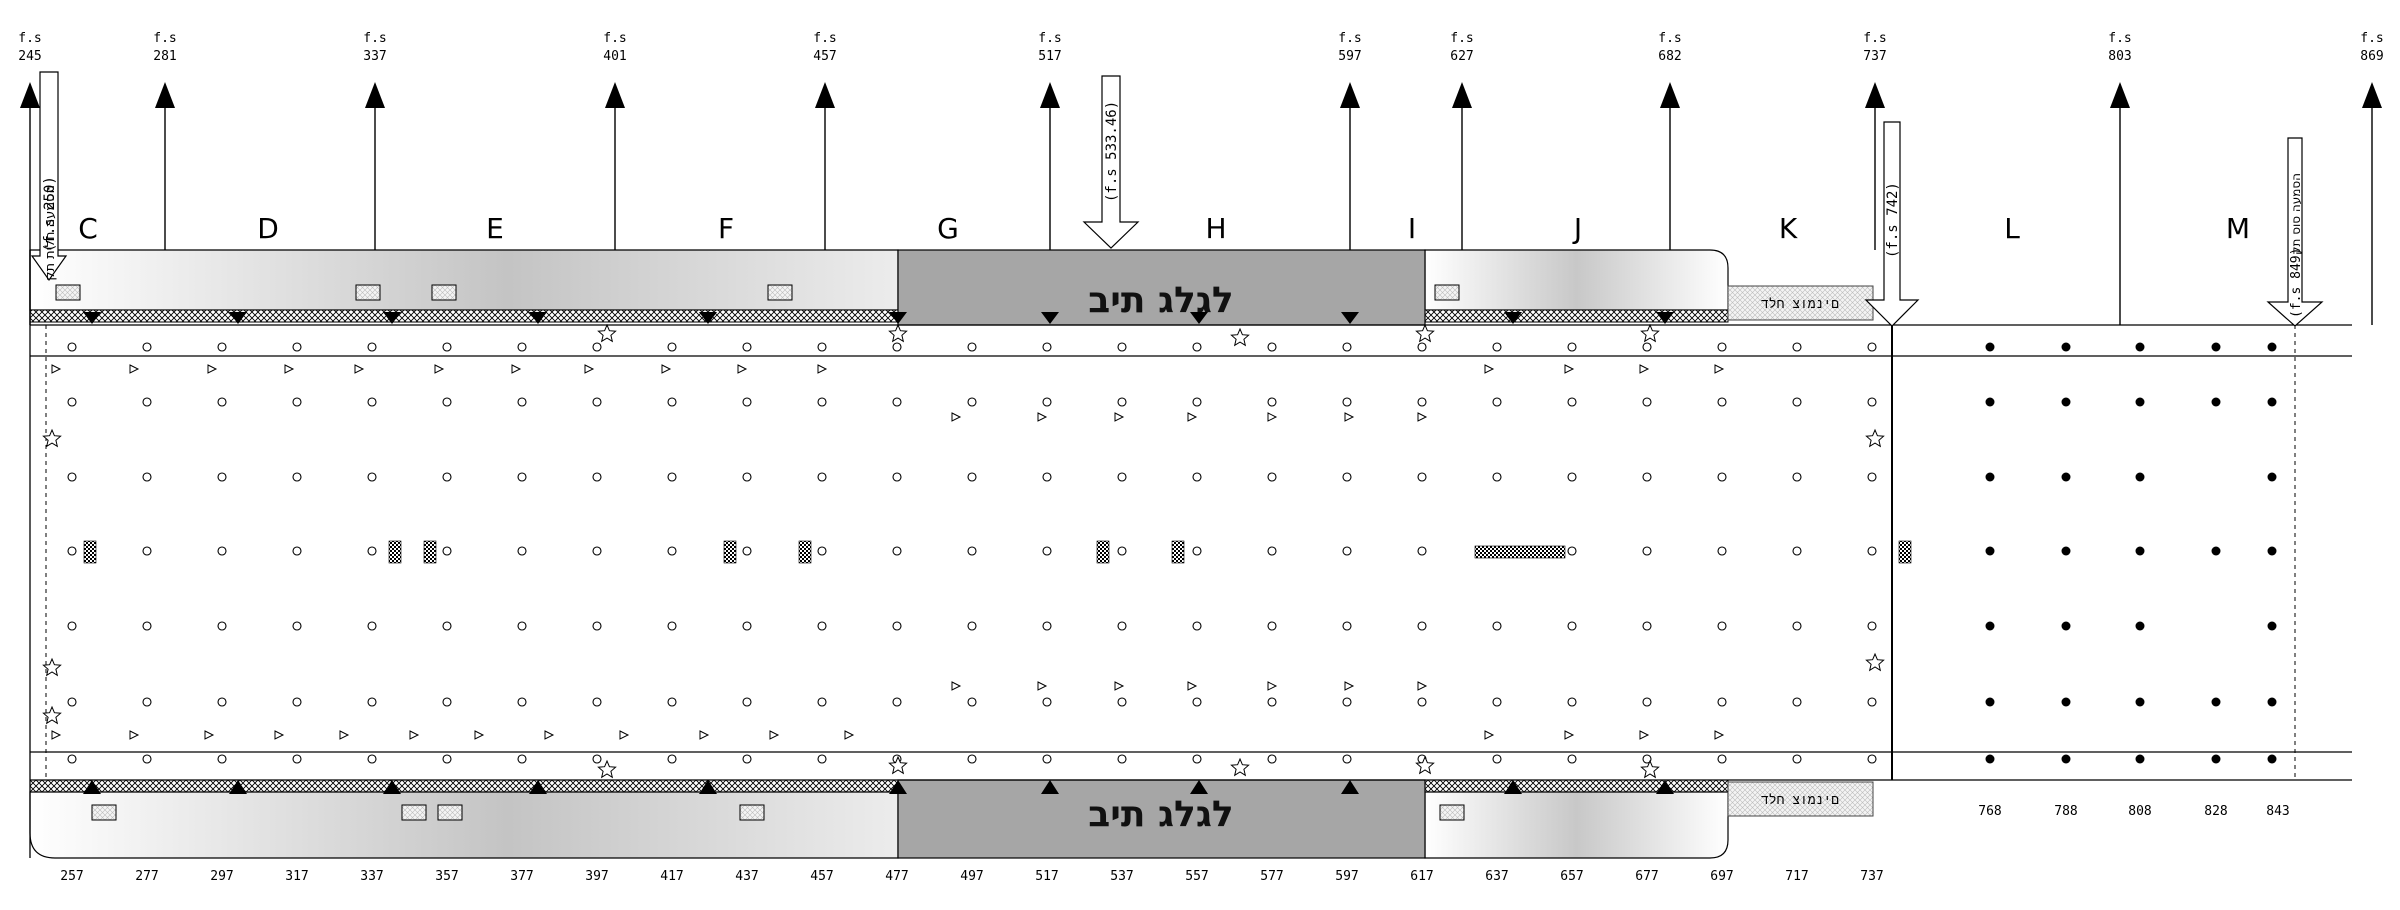 This screenshot has width=2400, height=910. I want to click on callout-arrow-aft, so click(2295, 232).